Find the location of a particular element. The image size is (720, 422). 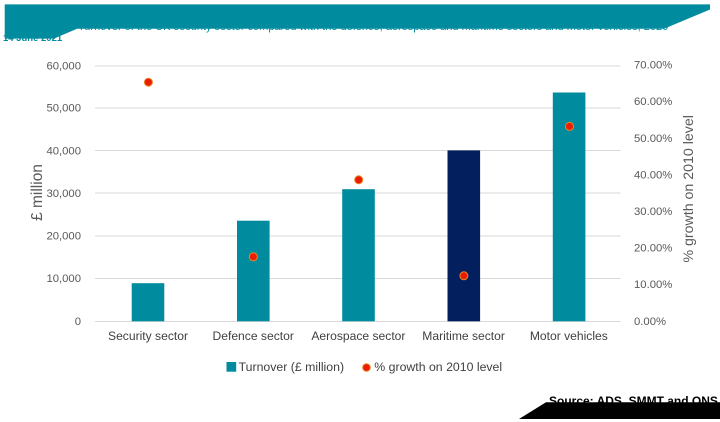

svg-text: 40,000 is located at coordinates (63, 151).